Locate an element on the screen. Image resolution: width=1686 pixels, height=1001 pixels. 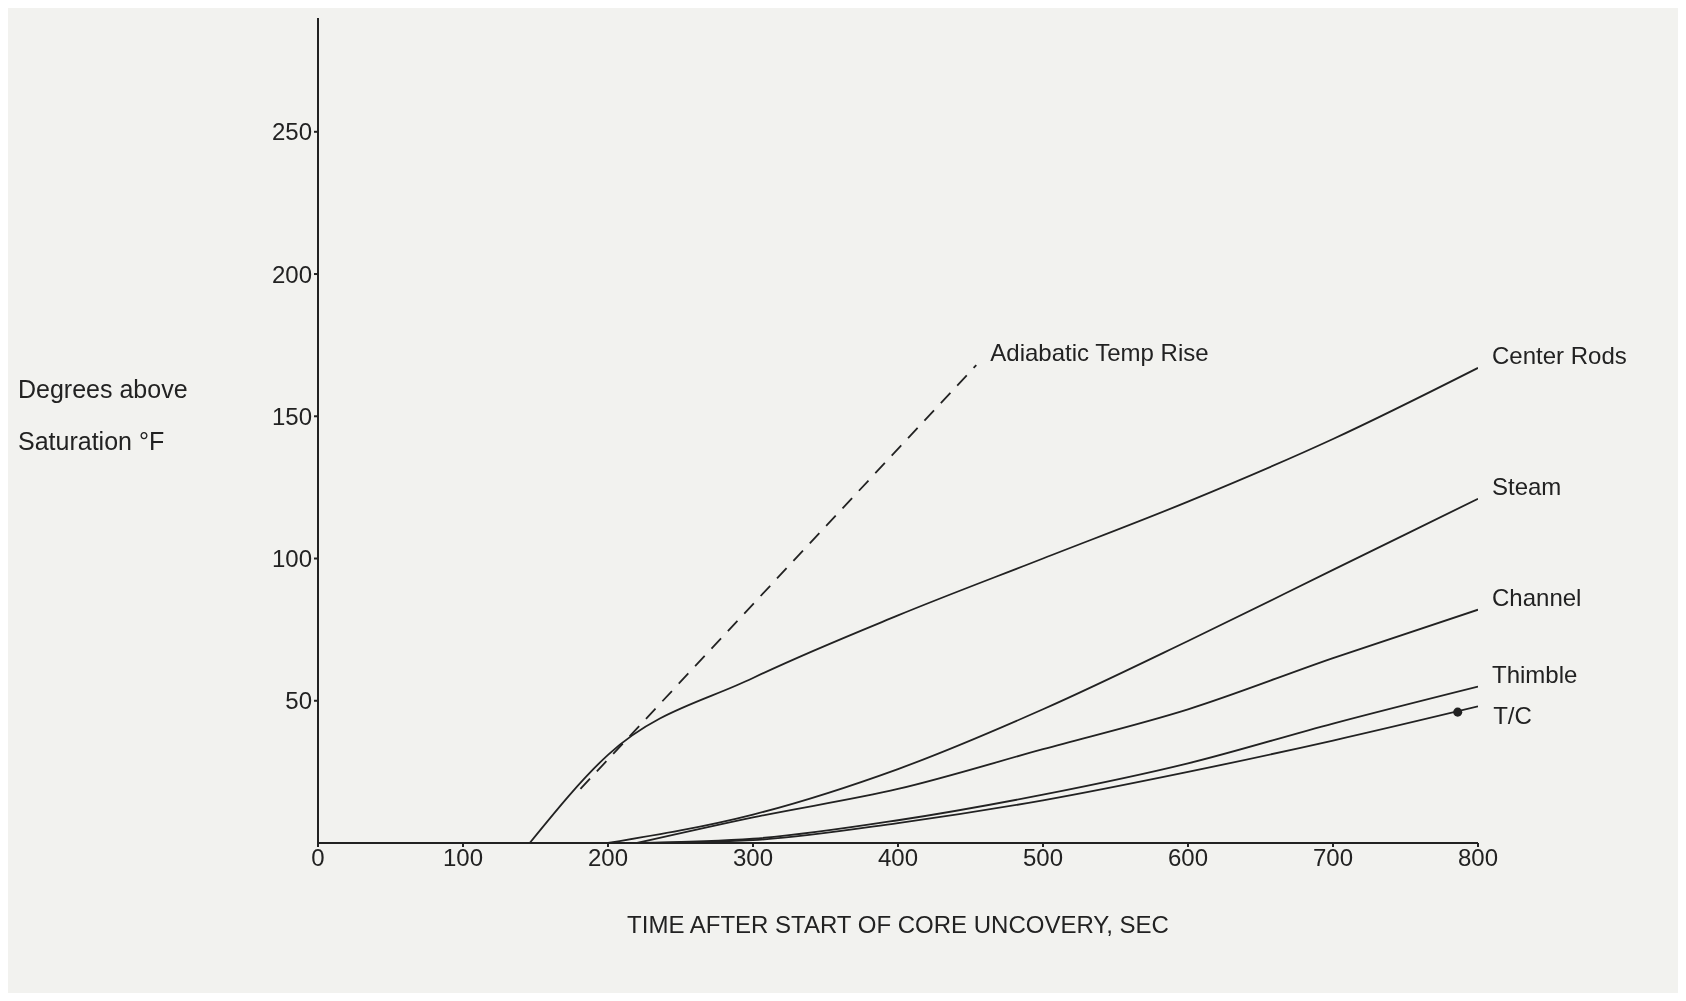
series-label: Channel is located at coordinates (1537, 598).